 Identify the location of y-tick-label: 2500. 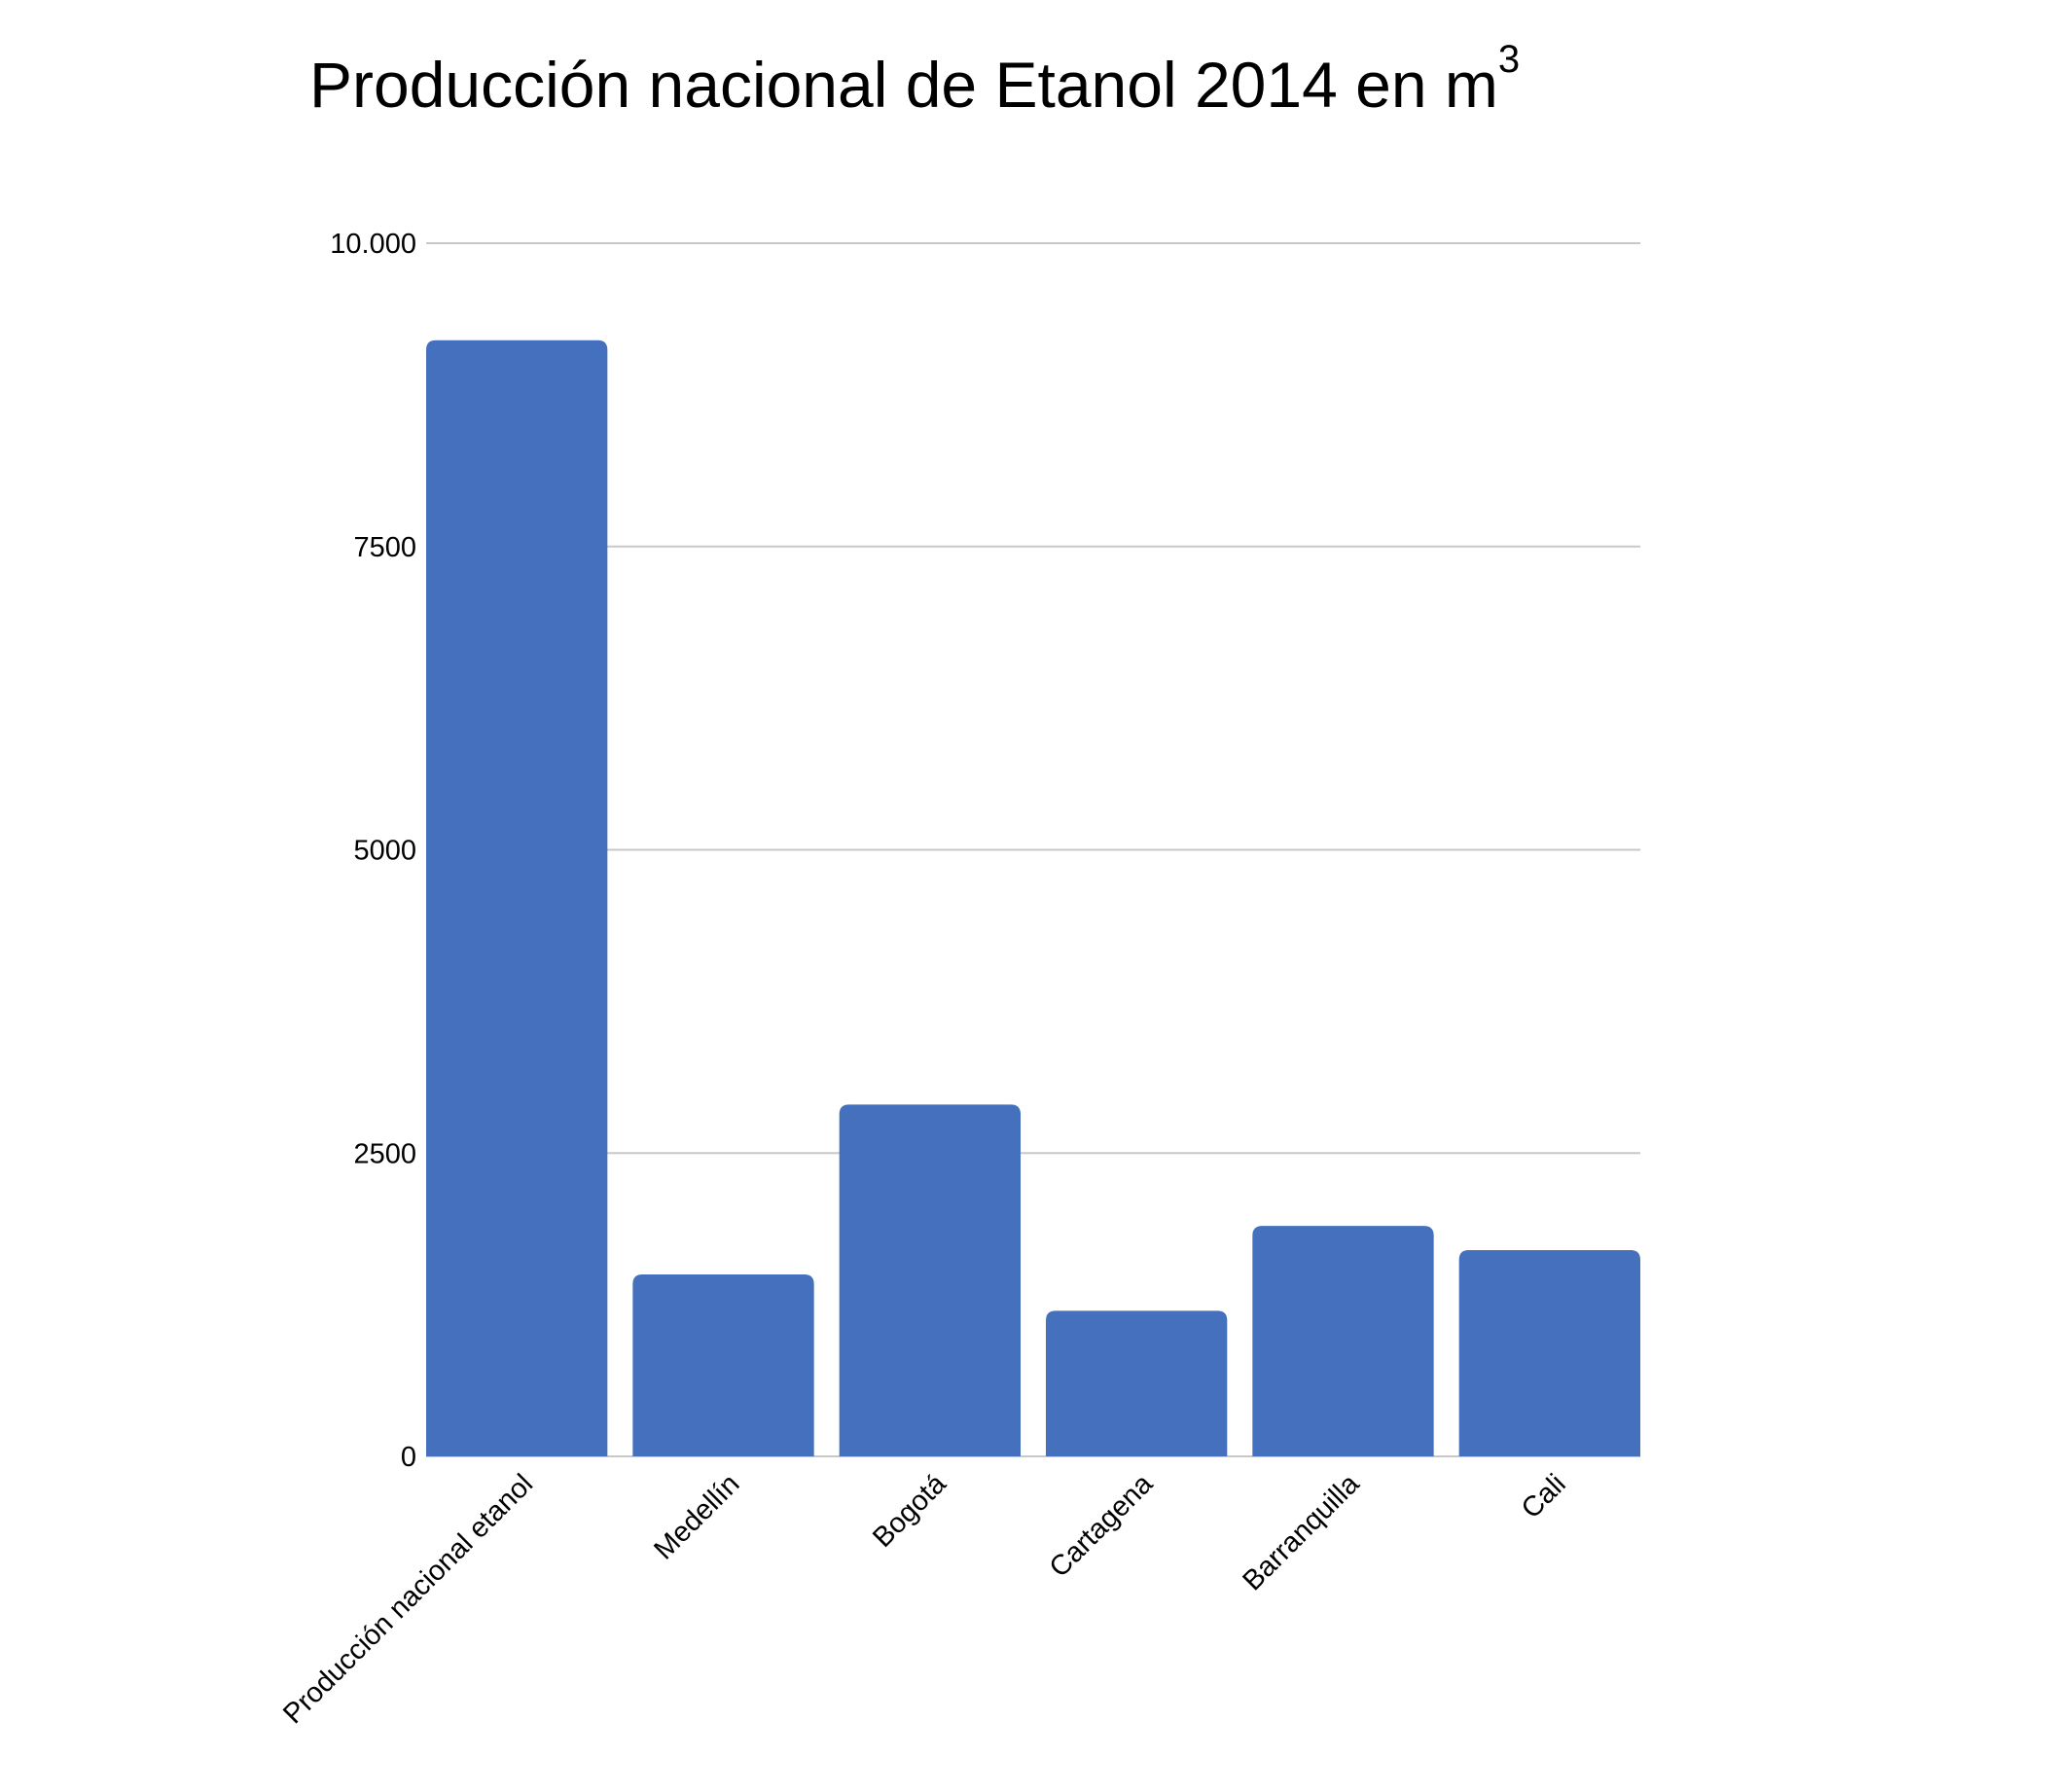
(384, 1153).